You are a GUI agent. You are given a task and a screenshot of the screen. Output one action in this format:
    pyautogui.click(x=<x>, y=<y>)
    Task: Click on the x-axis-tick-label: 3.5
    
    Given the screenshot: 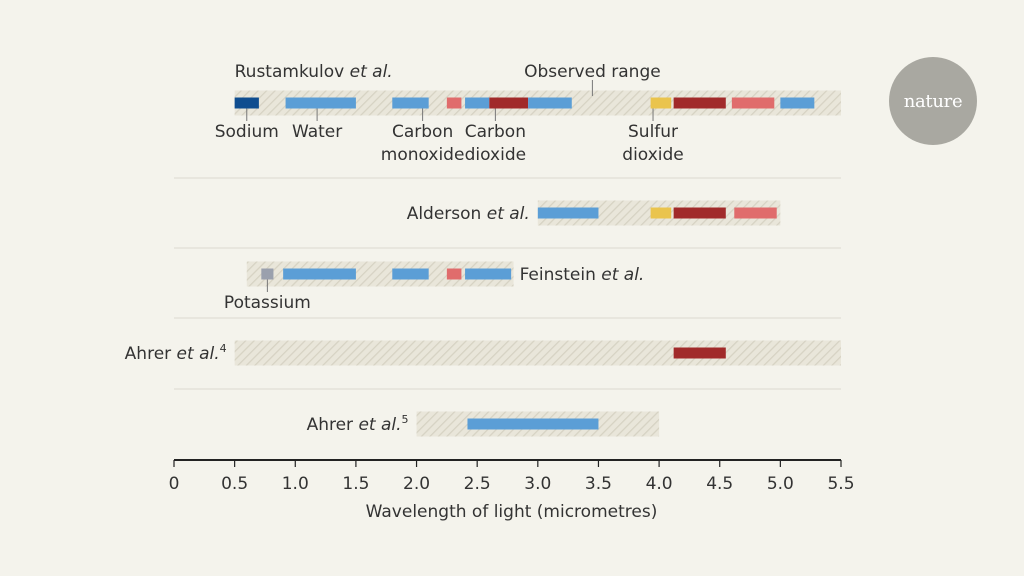 What is the action you would take?
    pyautogui.click(x=598, y=484)
    